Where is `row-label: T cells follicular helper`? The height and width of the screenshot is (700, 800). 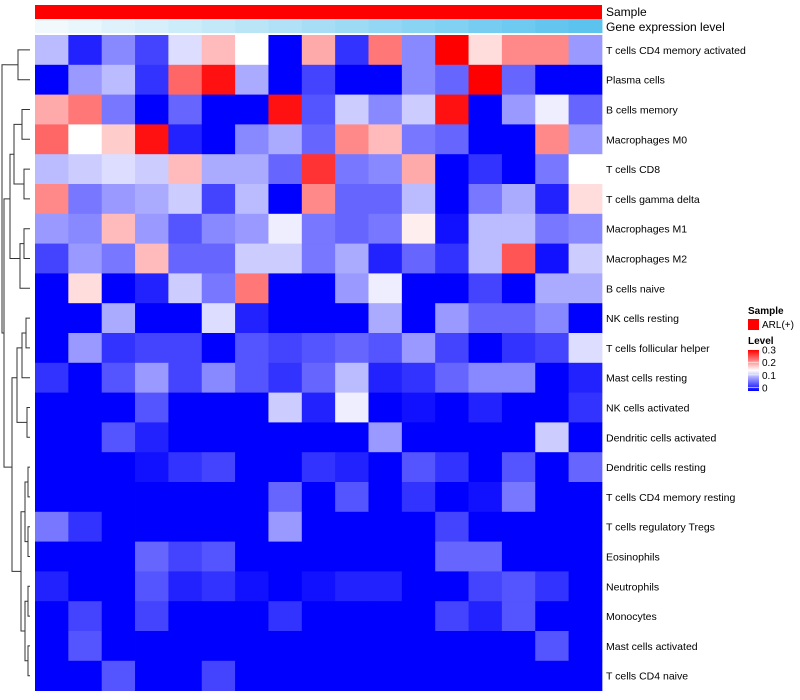 row-label: T cells follicular helper is located at coordinates (658, 349).